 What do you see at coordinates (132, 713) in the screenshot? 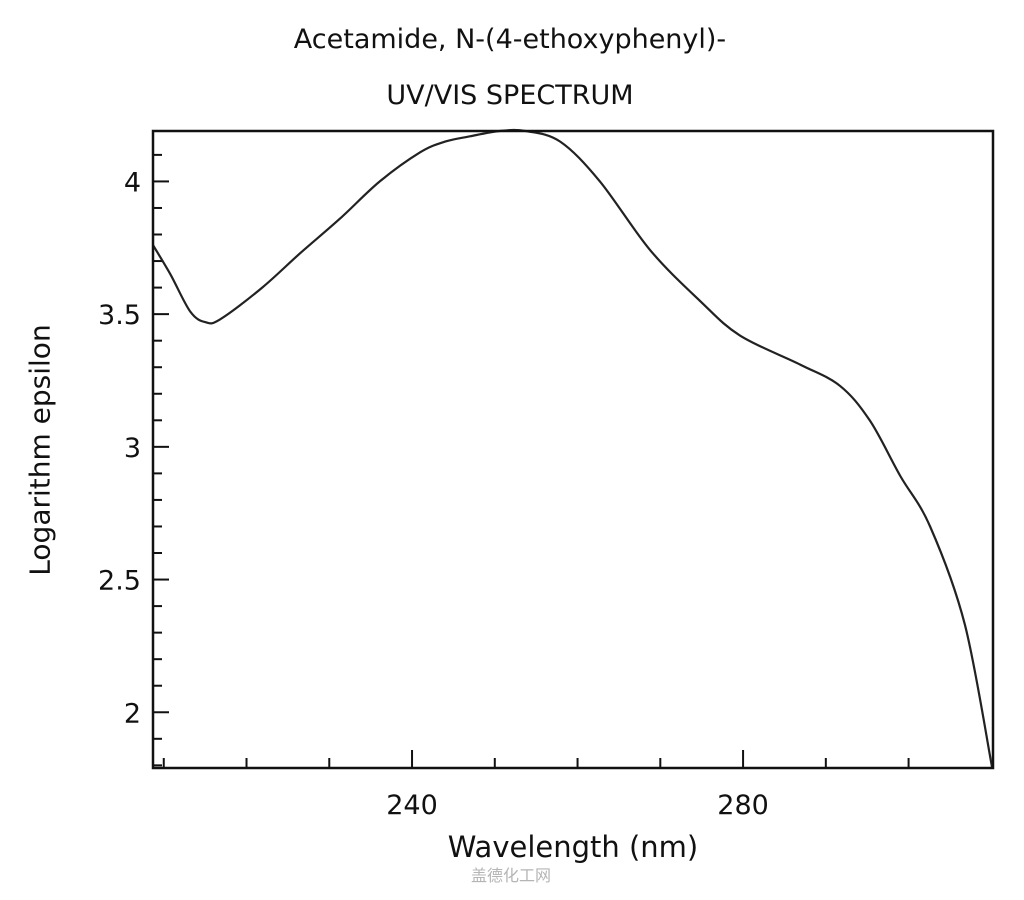
I see `tick-label: 2` at bounding box center [132, 713].